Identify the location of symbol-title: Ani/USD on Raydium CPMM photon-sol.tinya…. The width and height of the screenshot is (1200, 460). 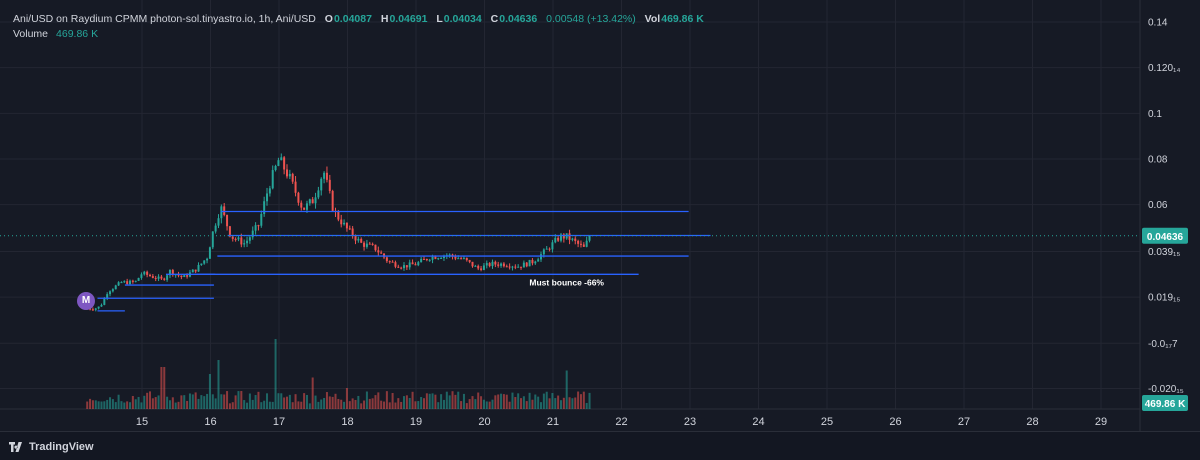
(164, 19).